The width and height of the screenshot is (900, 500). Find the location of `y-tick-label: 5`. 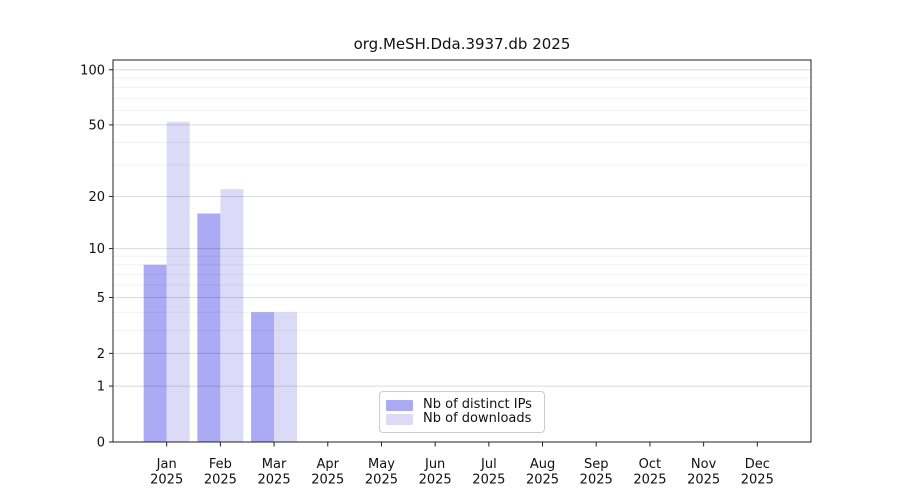

y-tick-label: 5 is located at coordinates (101, 298).